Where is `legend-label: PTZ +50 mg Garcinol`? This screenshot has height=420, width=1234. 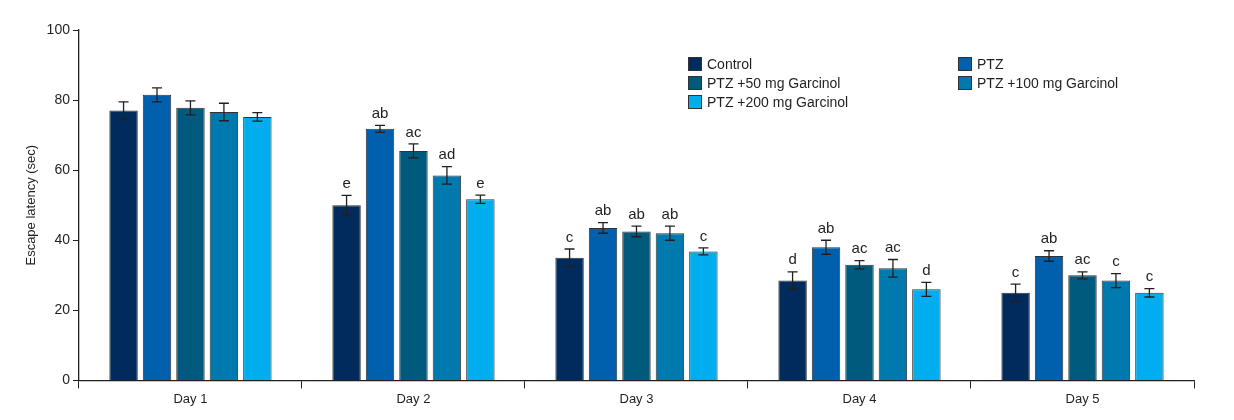
legend-label: PTZ +50 mg Garcinol is located at coordinates (774, 83).